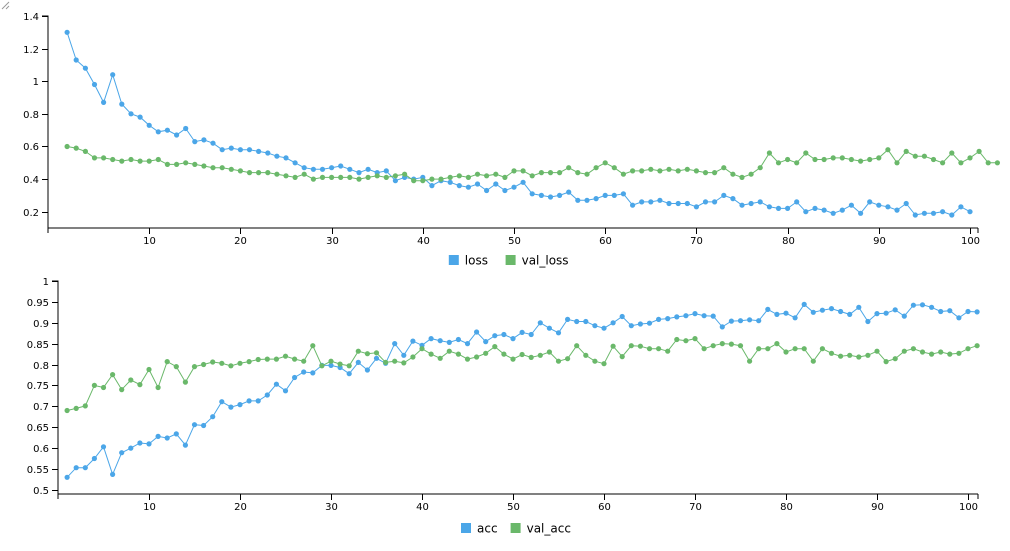 The image size is (1010, 551). Describe the element at coordinates (41, 449) in the screenshot. I see `y-tick-label: 0.6` at that location.